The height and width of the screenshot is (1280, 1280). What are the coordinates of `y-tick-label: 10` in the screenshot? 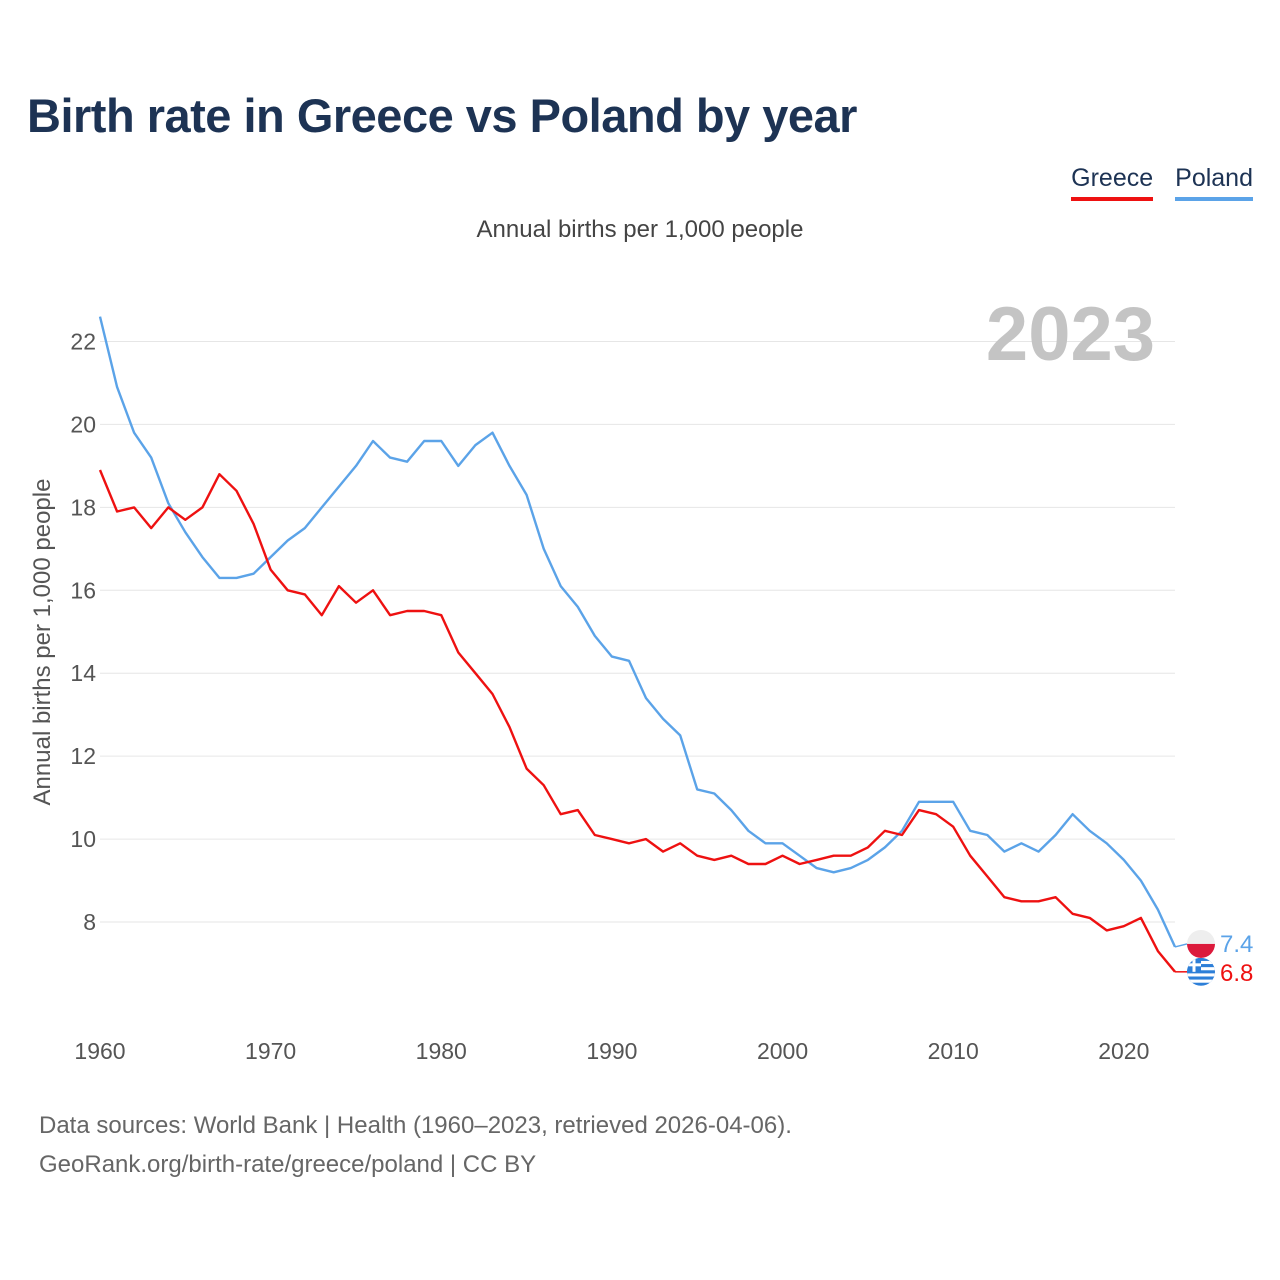 It's located at (83, 839).